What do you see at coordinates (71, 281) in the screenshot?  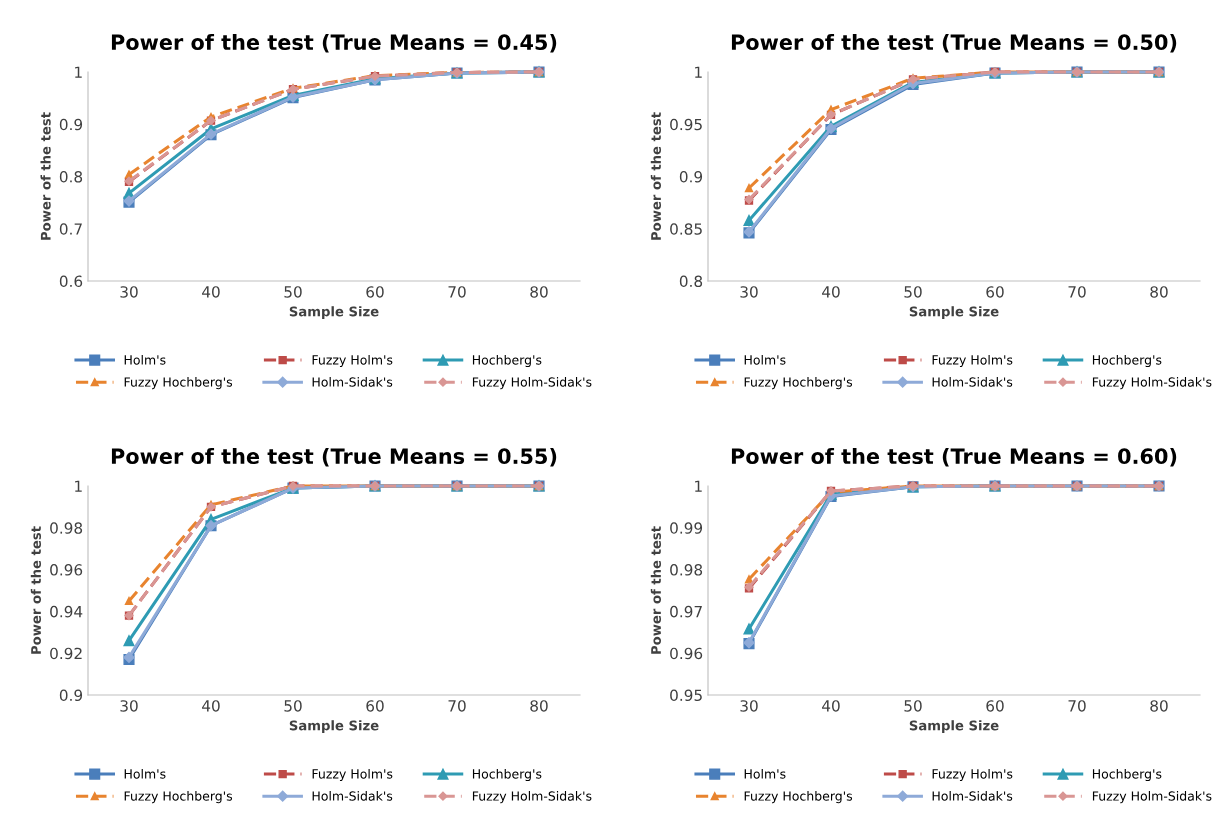 I see `y-tick-label: 0.6` at bounding box center [71, 281].